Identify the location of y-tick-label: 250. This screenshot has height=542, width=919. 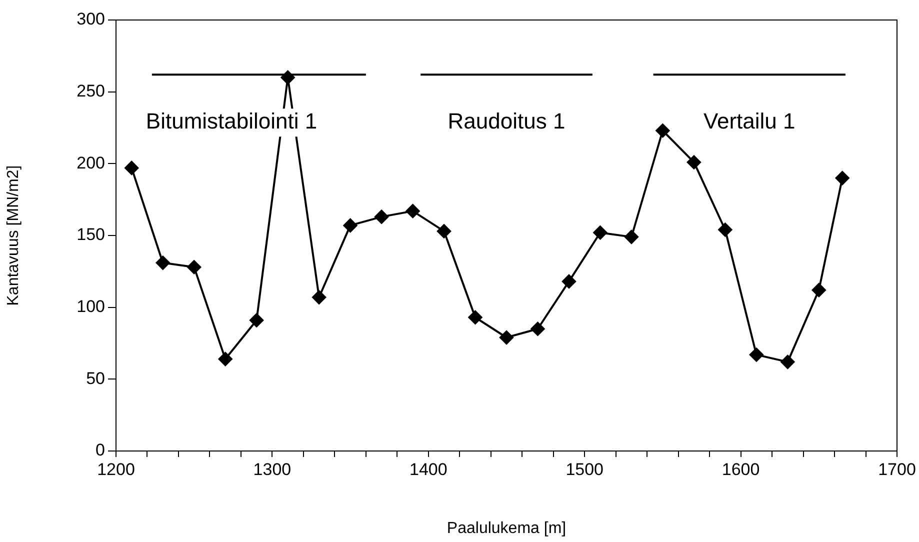
(90, 91).